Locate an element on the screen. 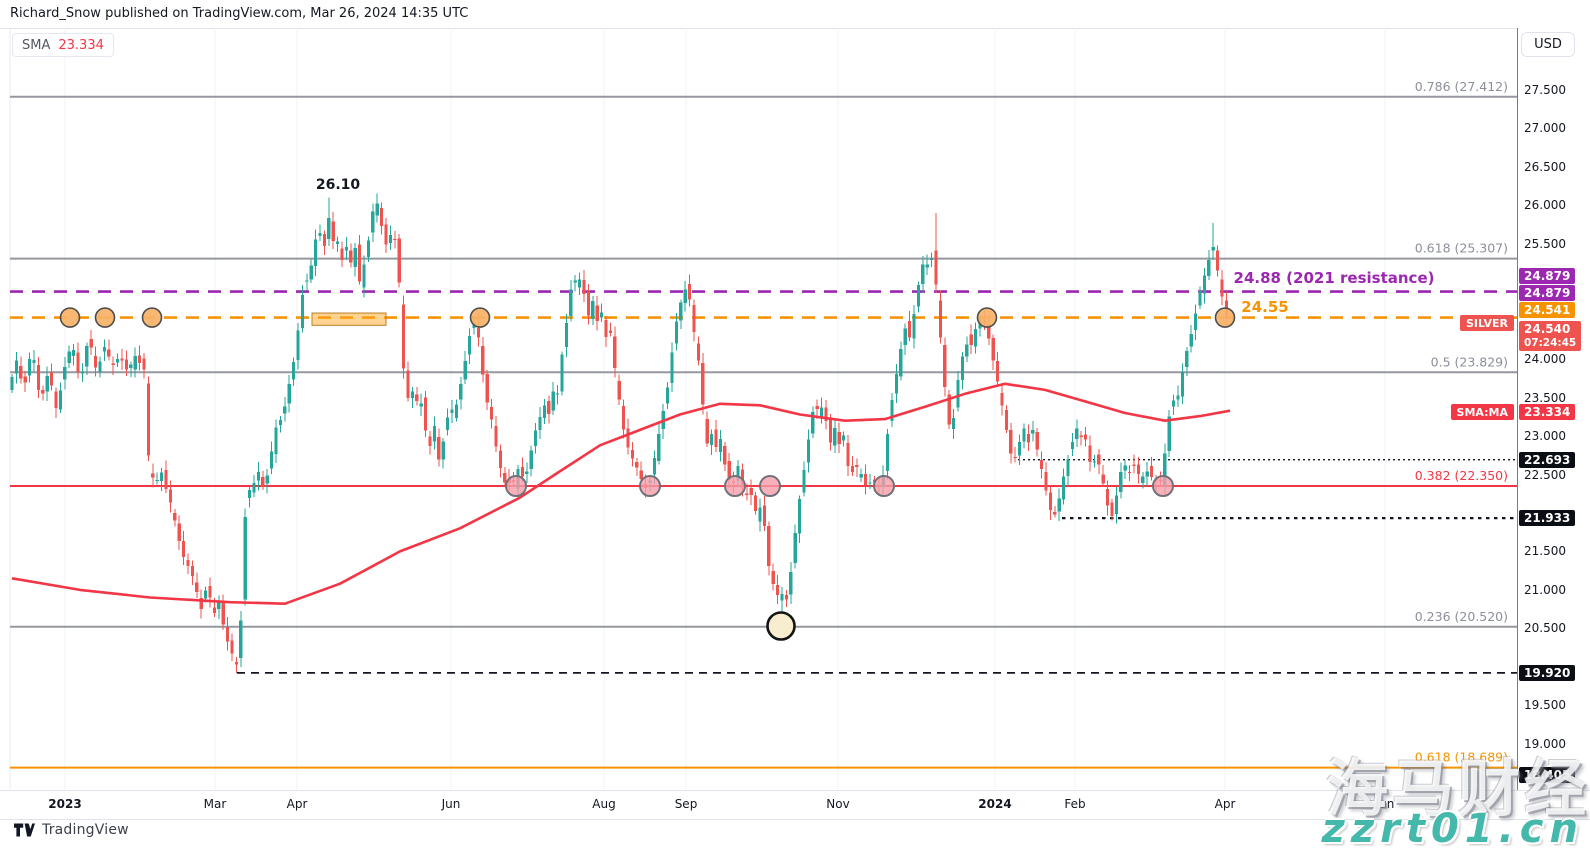 The width and height of the screenshot is (1590, 857). resistance-lines is located at coordinates (763, 304).